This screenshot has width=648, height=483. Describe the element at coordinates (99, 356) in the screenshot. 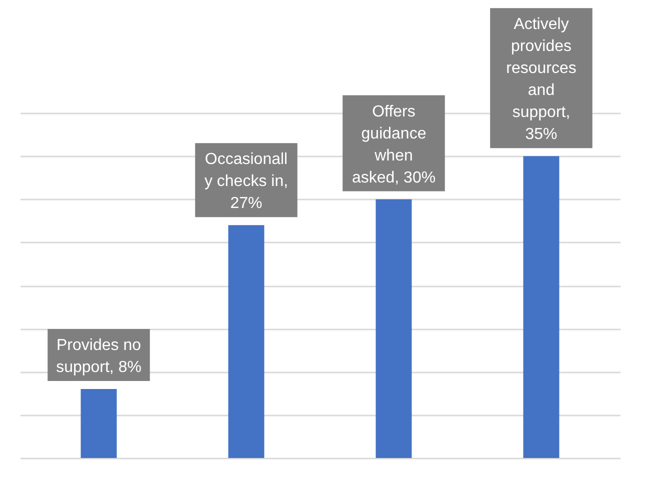

I see `data-label: Provides no support, 8%` at that location.